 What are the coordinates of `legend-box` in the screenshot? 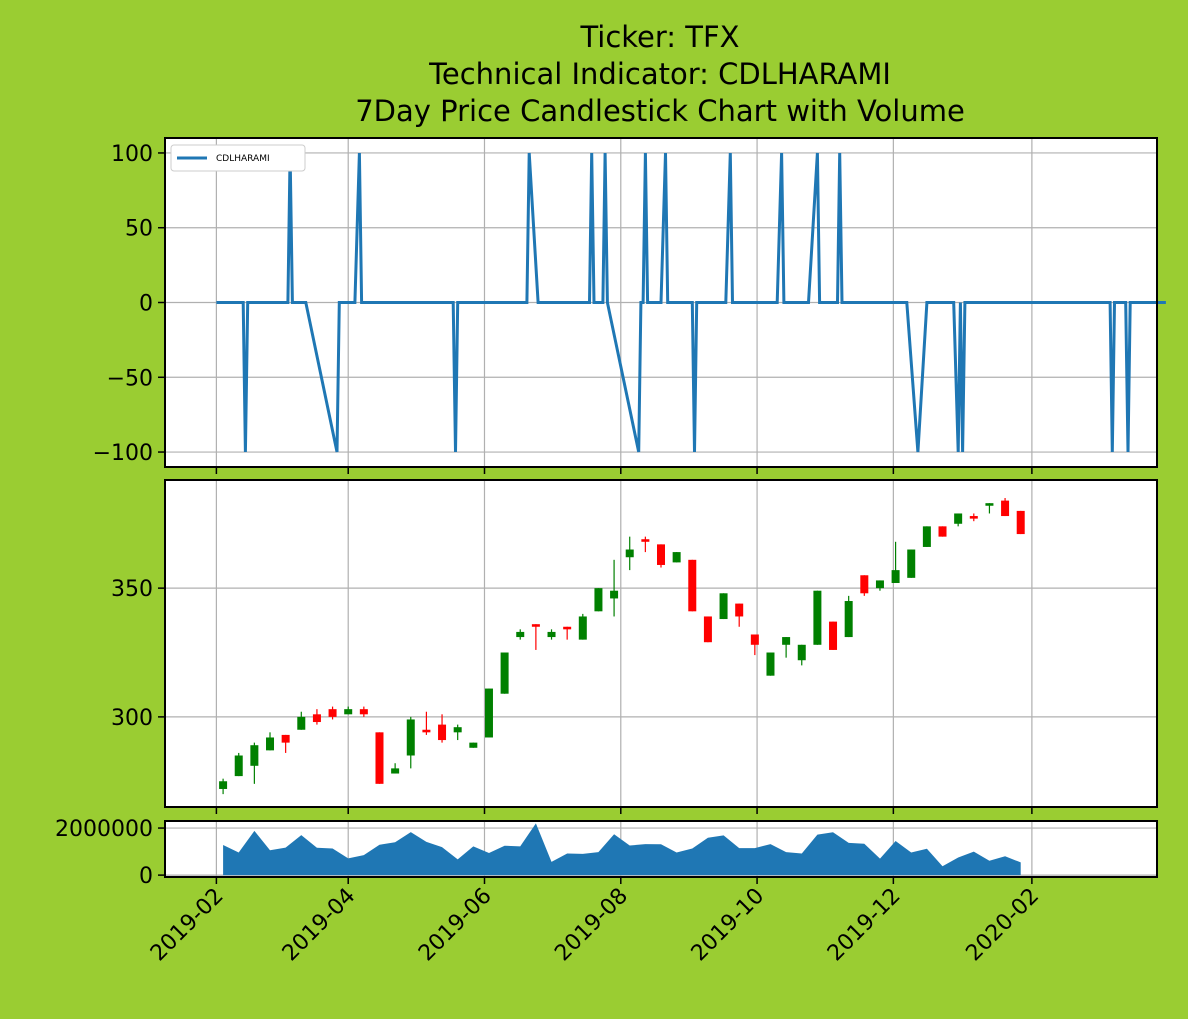 It's located at (238, 158).